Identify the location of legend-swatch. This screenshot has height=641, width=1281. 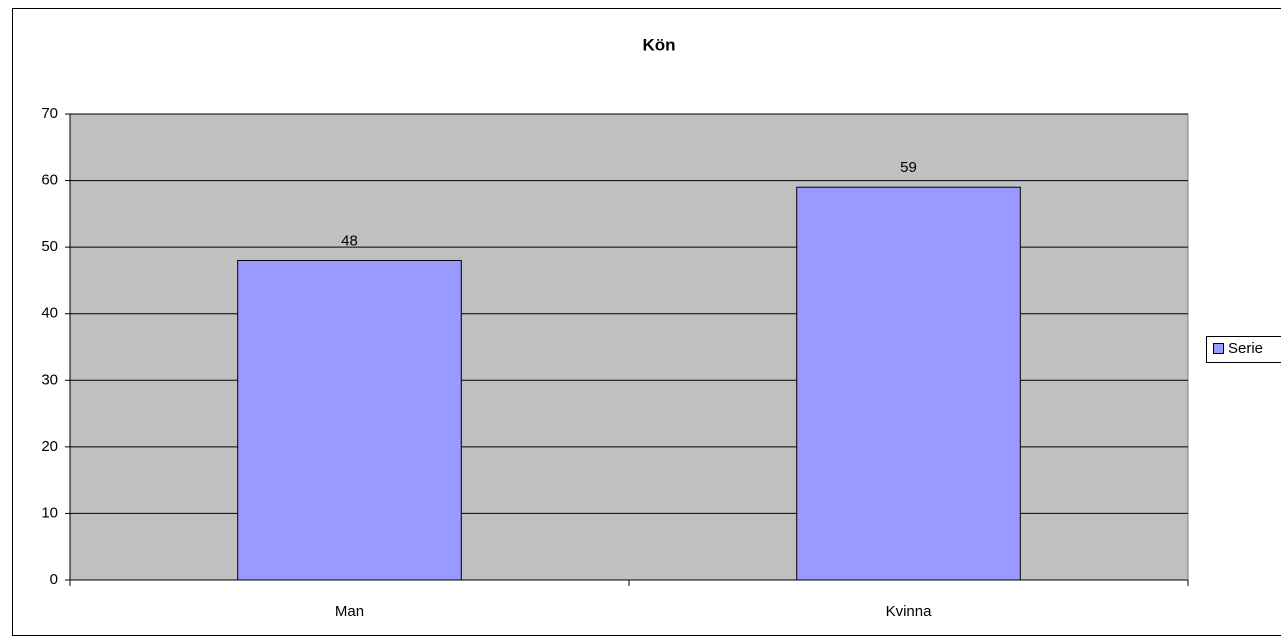
(1218, 348).